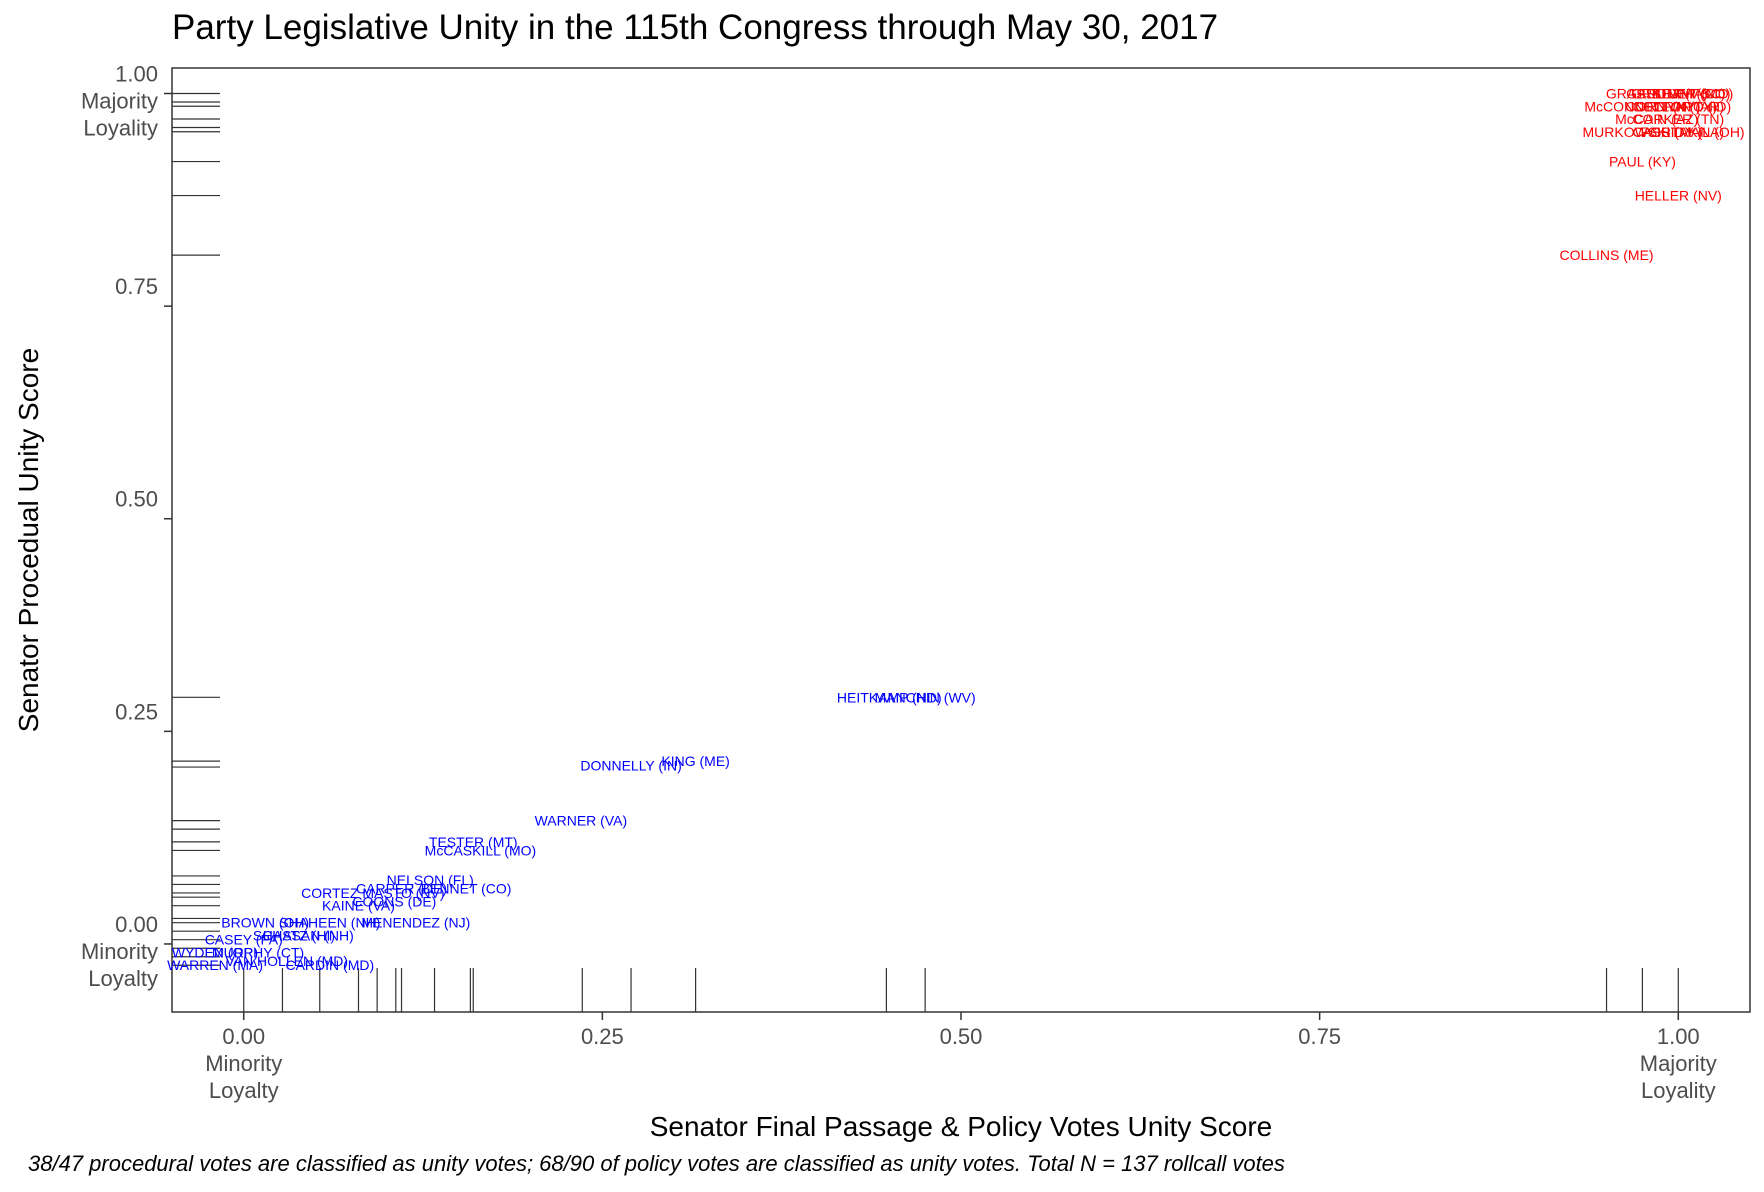 Image resolution: width=1764 pixels, height=1192 pixels. Describe the element at coordinates (215, 965) in the screenshot. I see `senator-label: WARREN (MA)` at that location.